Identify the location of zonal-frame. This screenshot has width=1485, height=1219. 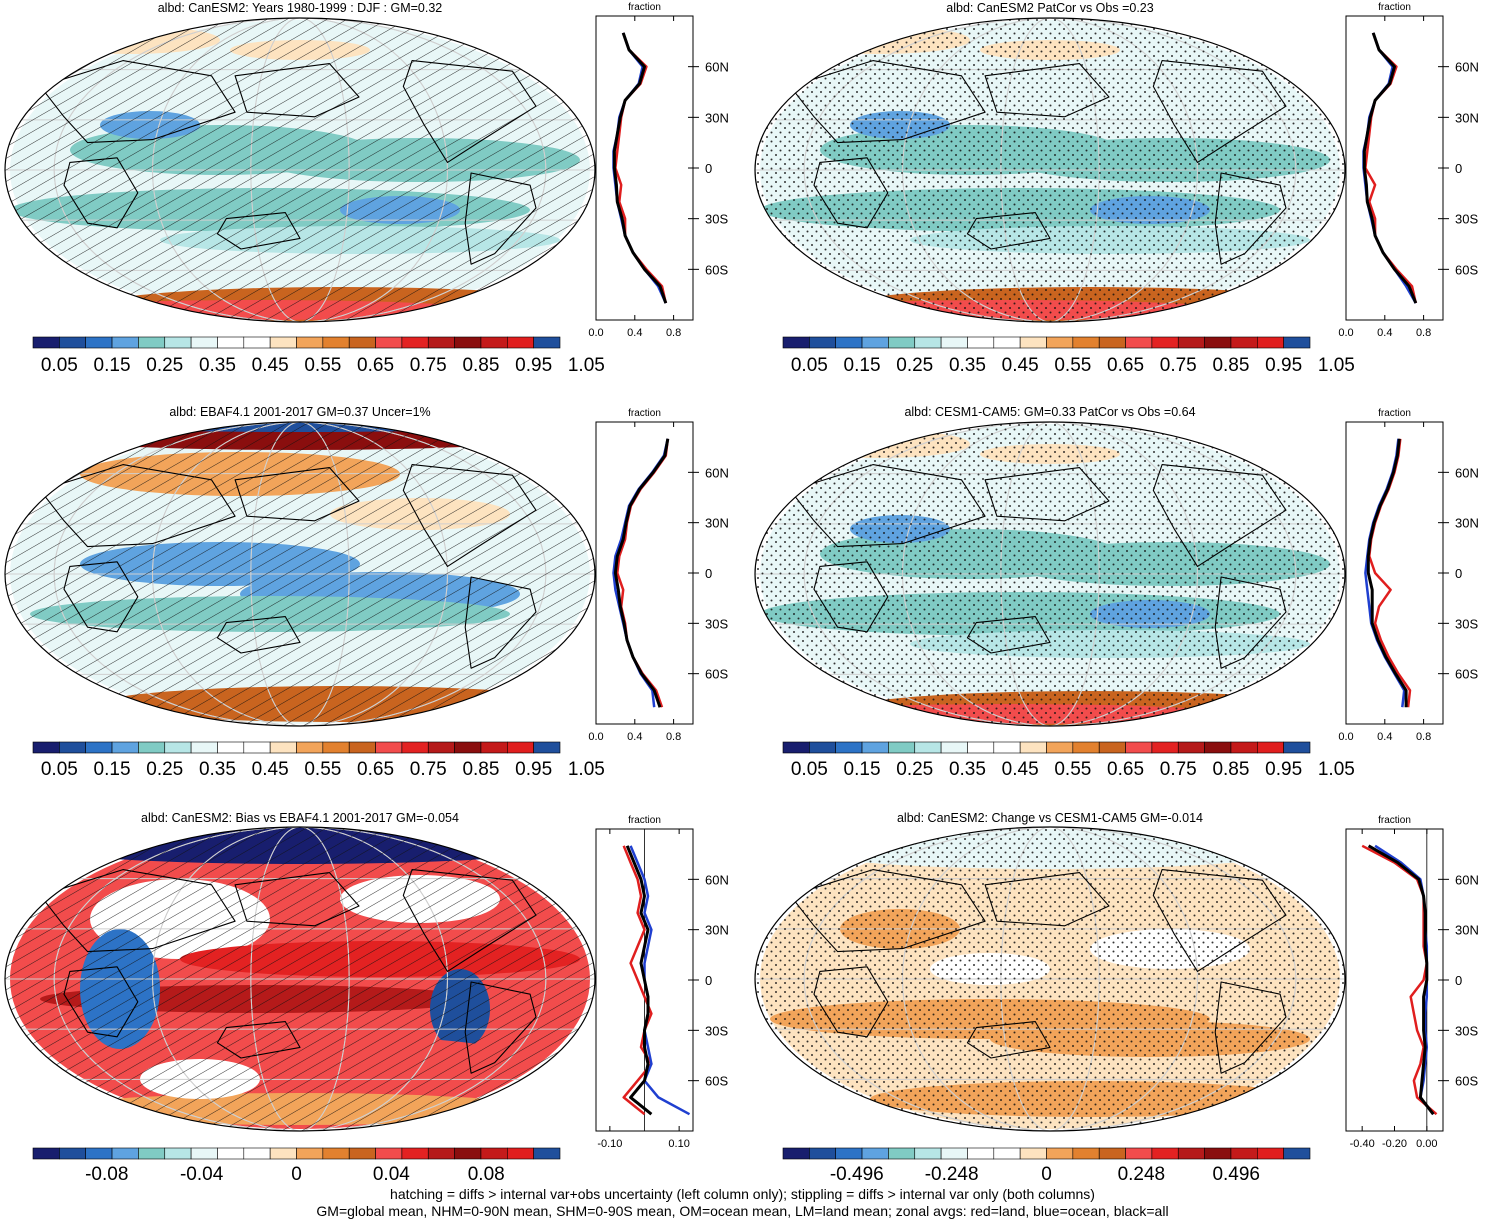
(1394, 168).